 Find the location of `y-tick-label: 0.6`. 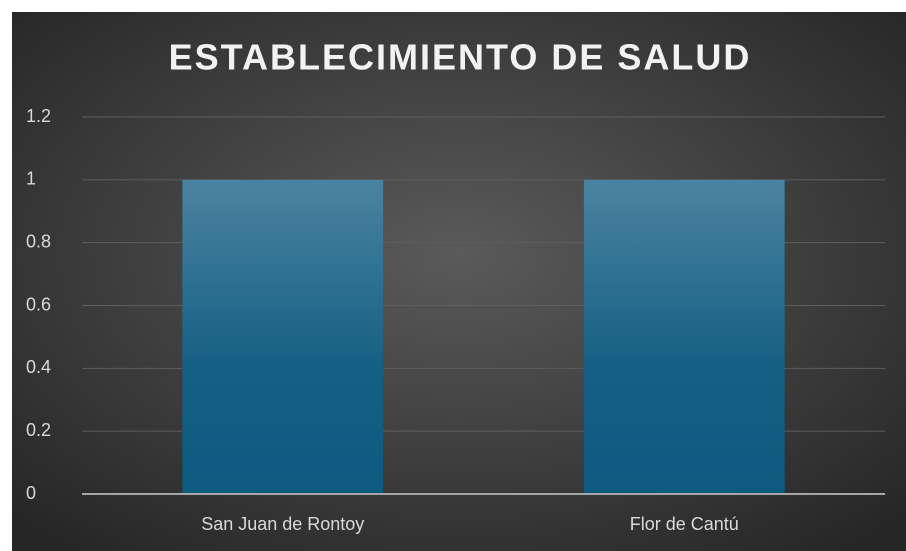

y-tick-label: 0.6 is located at coordinates (38, 304).